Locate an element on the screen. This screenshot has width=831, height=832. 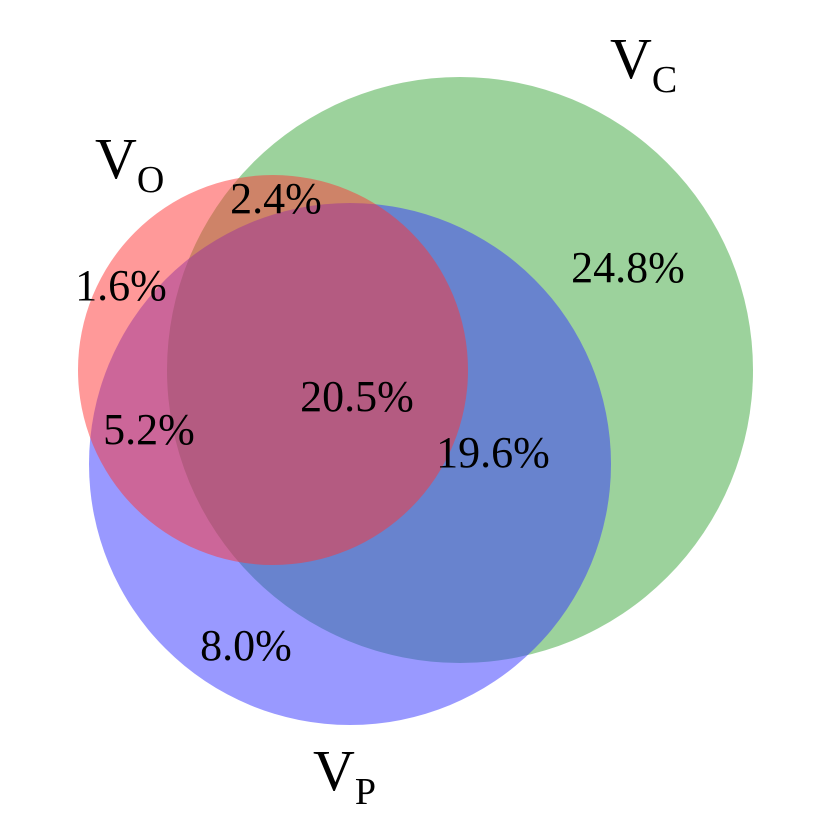
set-label-vc: VC is located at coordinates (643, 63).